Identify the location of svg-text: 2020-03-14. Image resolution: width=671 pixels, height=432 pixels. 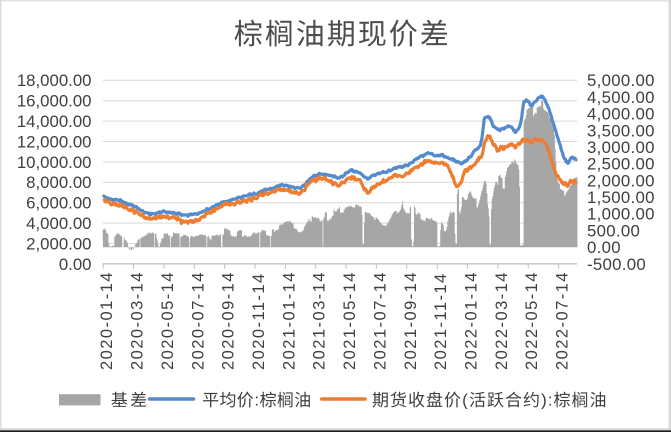
(138, 320).